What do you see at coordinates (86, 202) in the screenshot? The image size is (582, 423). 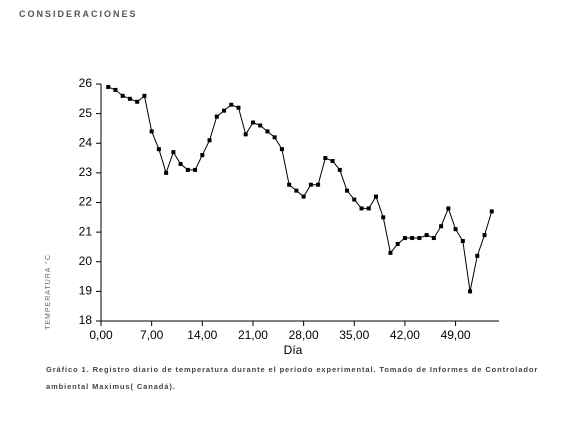 I see `y-tick-label: 22` at bounding box center [86, 202].